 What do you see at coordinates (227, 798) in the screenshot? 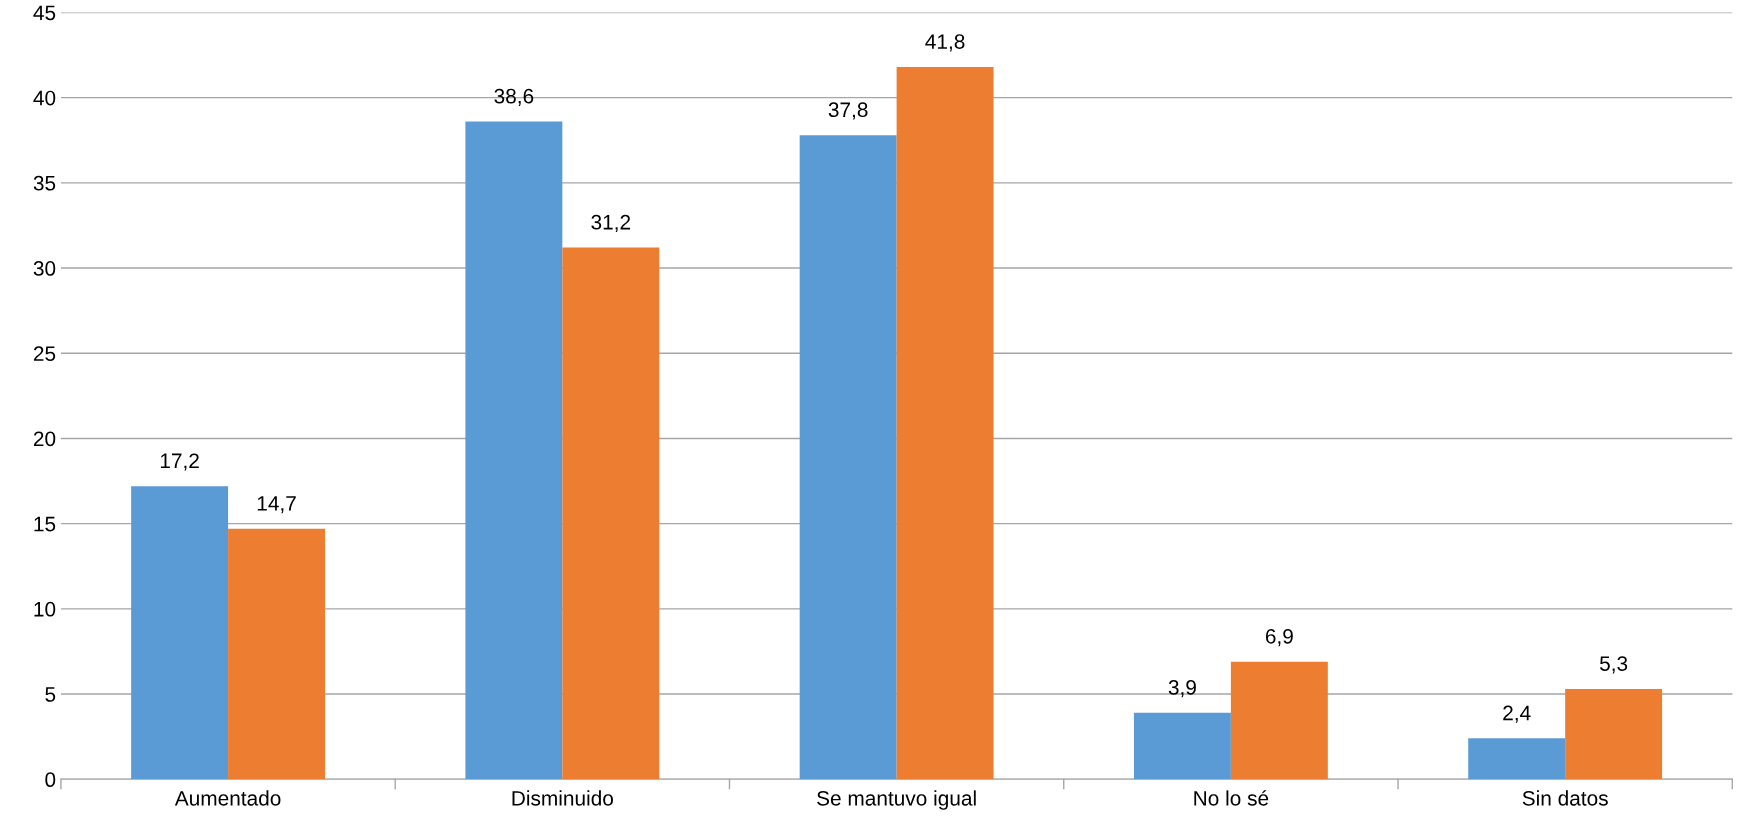
I see `x-tick-label: Aumentado` at bounding box center [227, 798].